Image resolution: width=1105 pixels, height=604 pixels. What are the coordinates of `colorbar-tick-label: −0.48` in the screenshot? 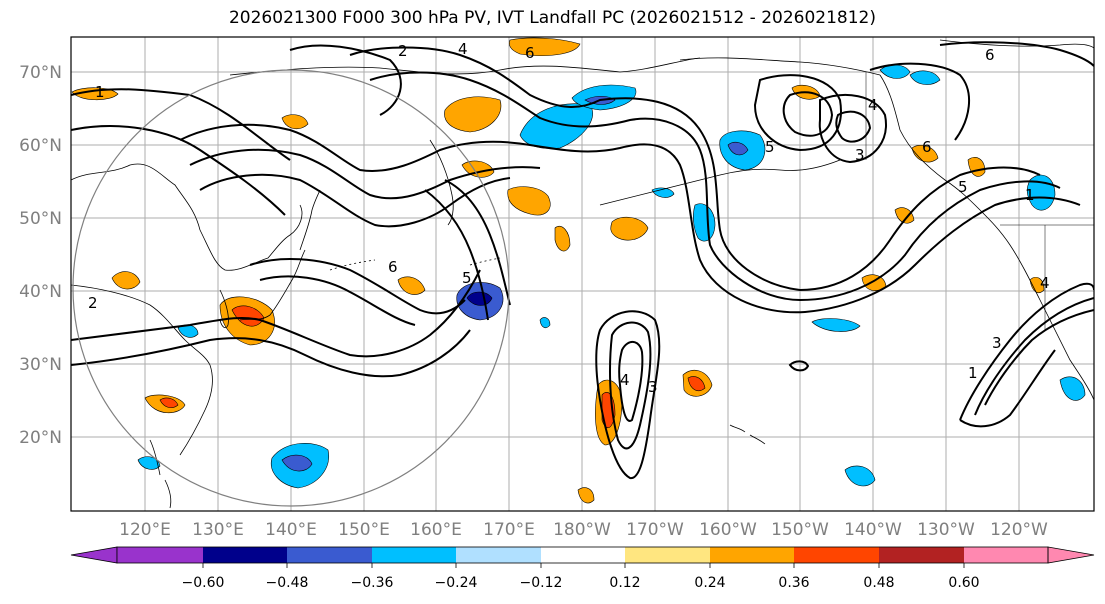 It's located at (287, 583).